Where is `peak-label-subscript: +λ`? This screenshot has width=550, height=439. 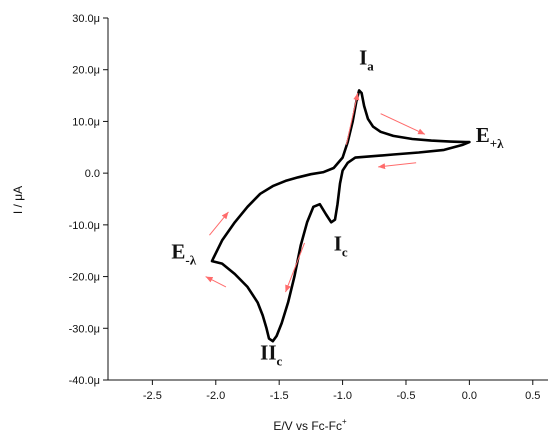 peak-label-subscript: +λ is located at coordinates (497, 143).